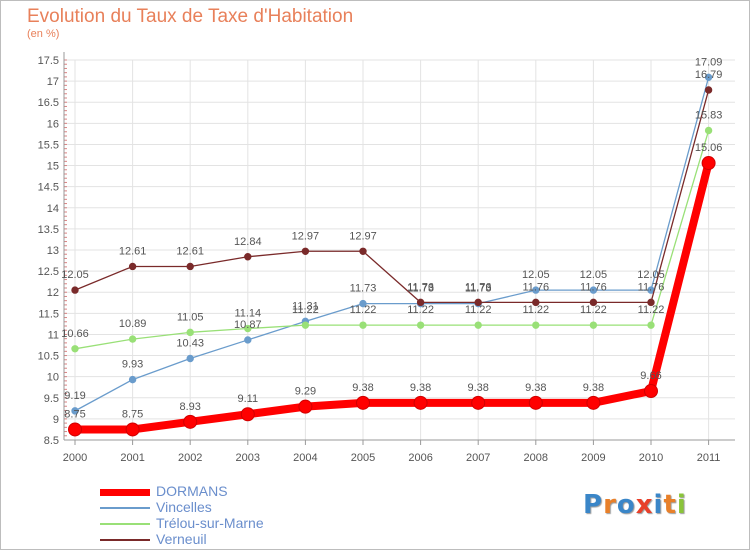  Describe the element at coordinates (53, 293) in the screenshot. I see `y-tick-label: 12` at that location.